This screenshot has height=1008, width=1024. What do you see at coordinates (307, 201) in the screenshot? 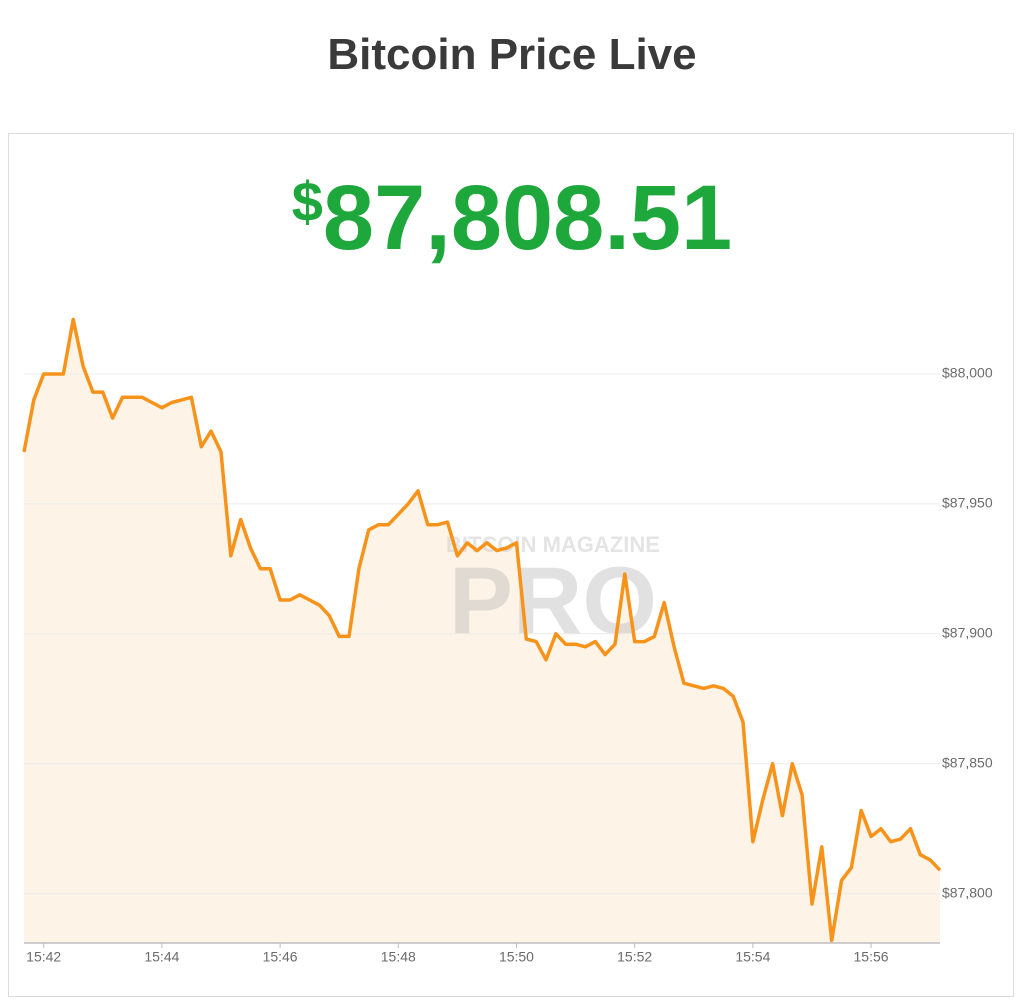
I see `currency-symbol: $` at bounding box center [307, 201].